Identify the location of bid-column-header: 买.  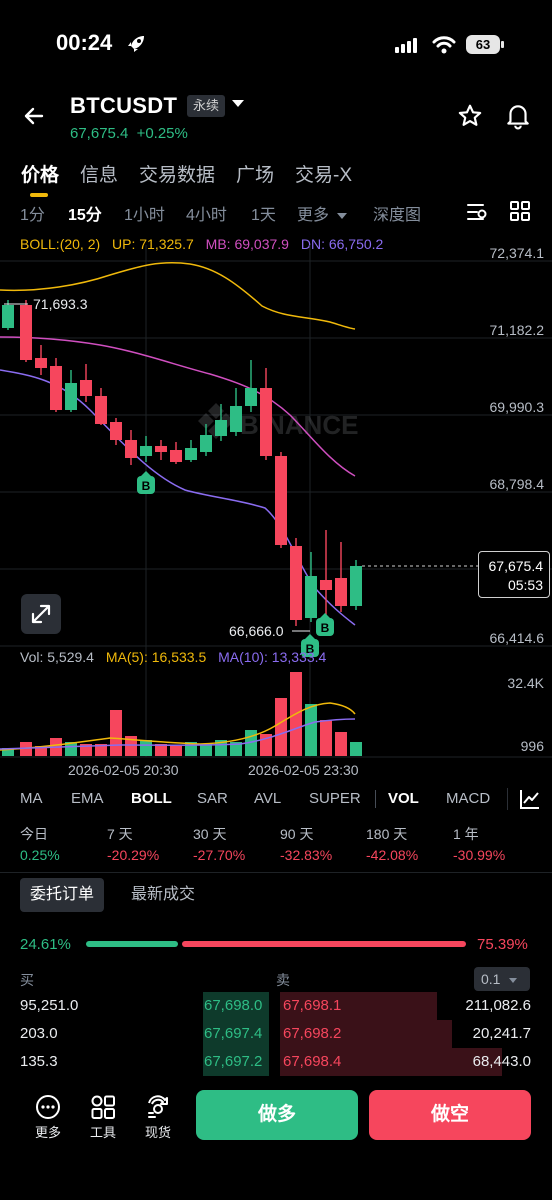
(27, 980).